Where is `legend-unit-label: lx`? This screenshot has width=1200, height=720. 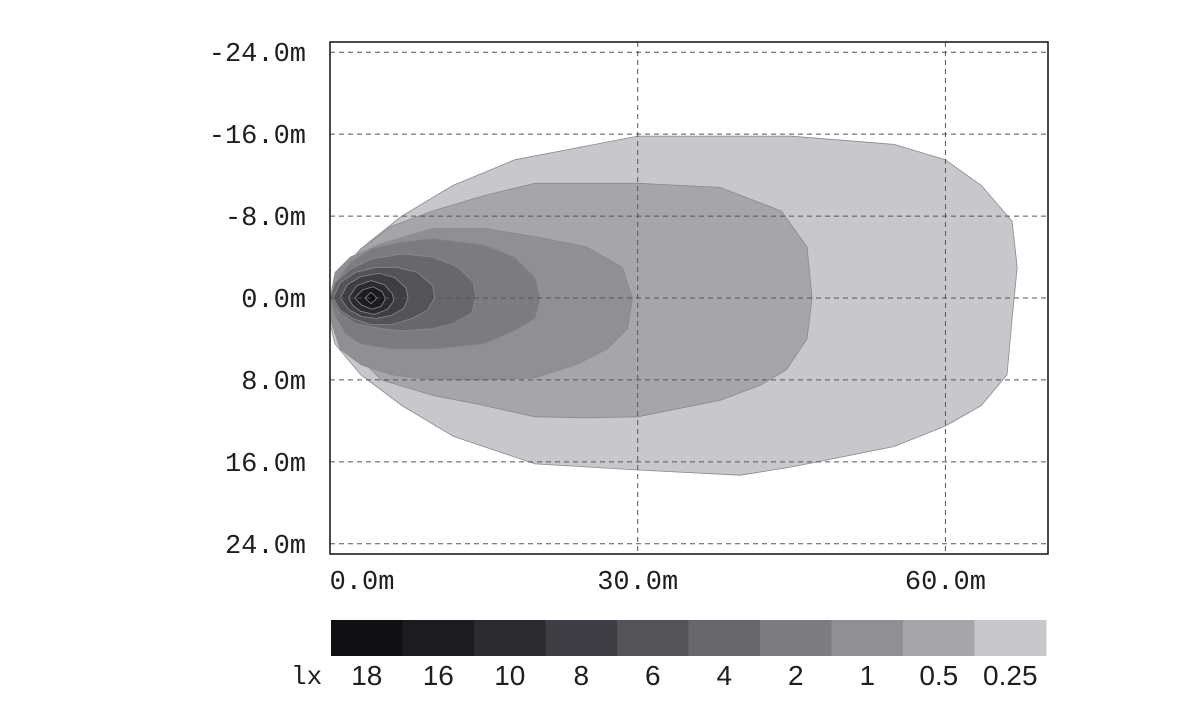
legend-unit-label: lx is located at coordinates (306, 677).